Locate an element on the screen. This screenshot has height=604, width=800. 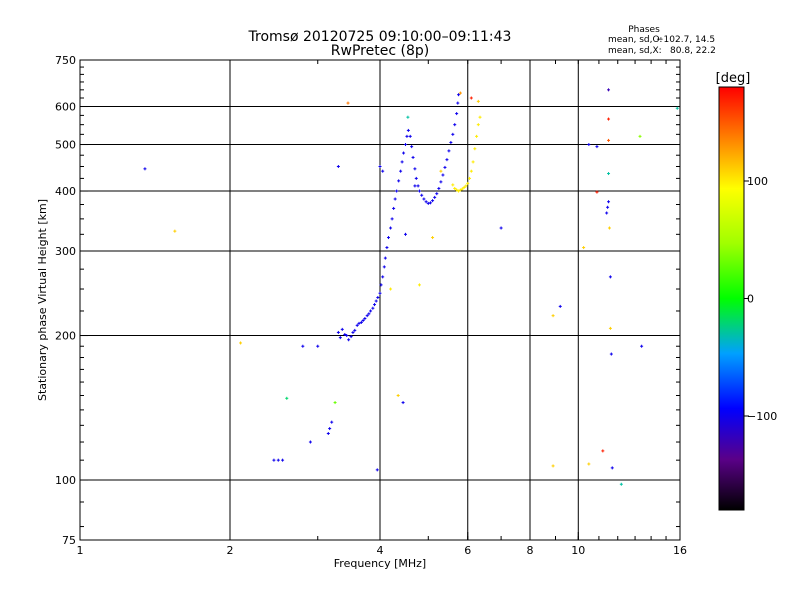
y-tick-label: 300 is located at coordinates (65, 251).